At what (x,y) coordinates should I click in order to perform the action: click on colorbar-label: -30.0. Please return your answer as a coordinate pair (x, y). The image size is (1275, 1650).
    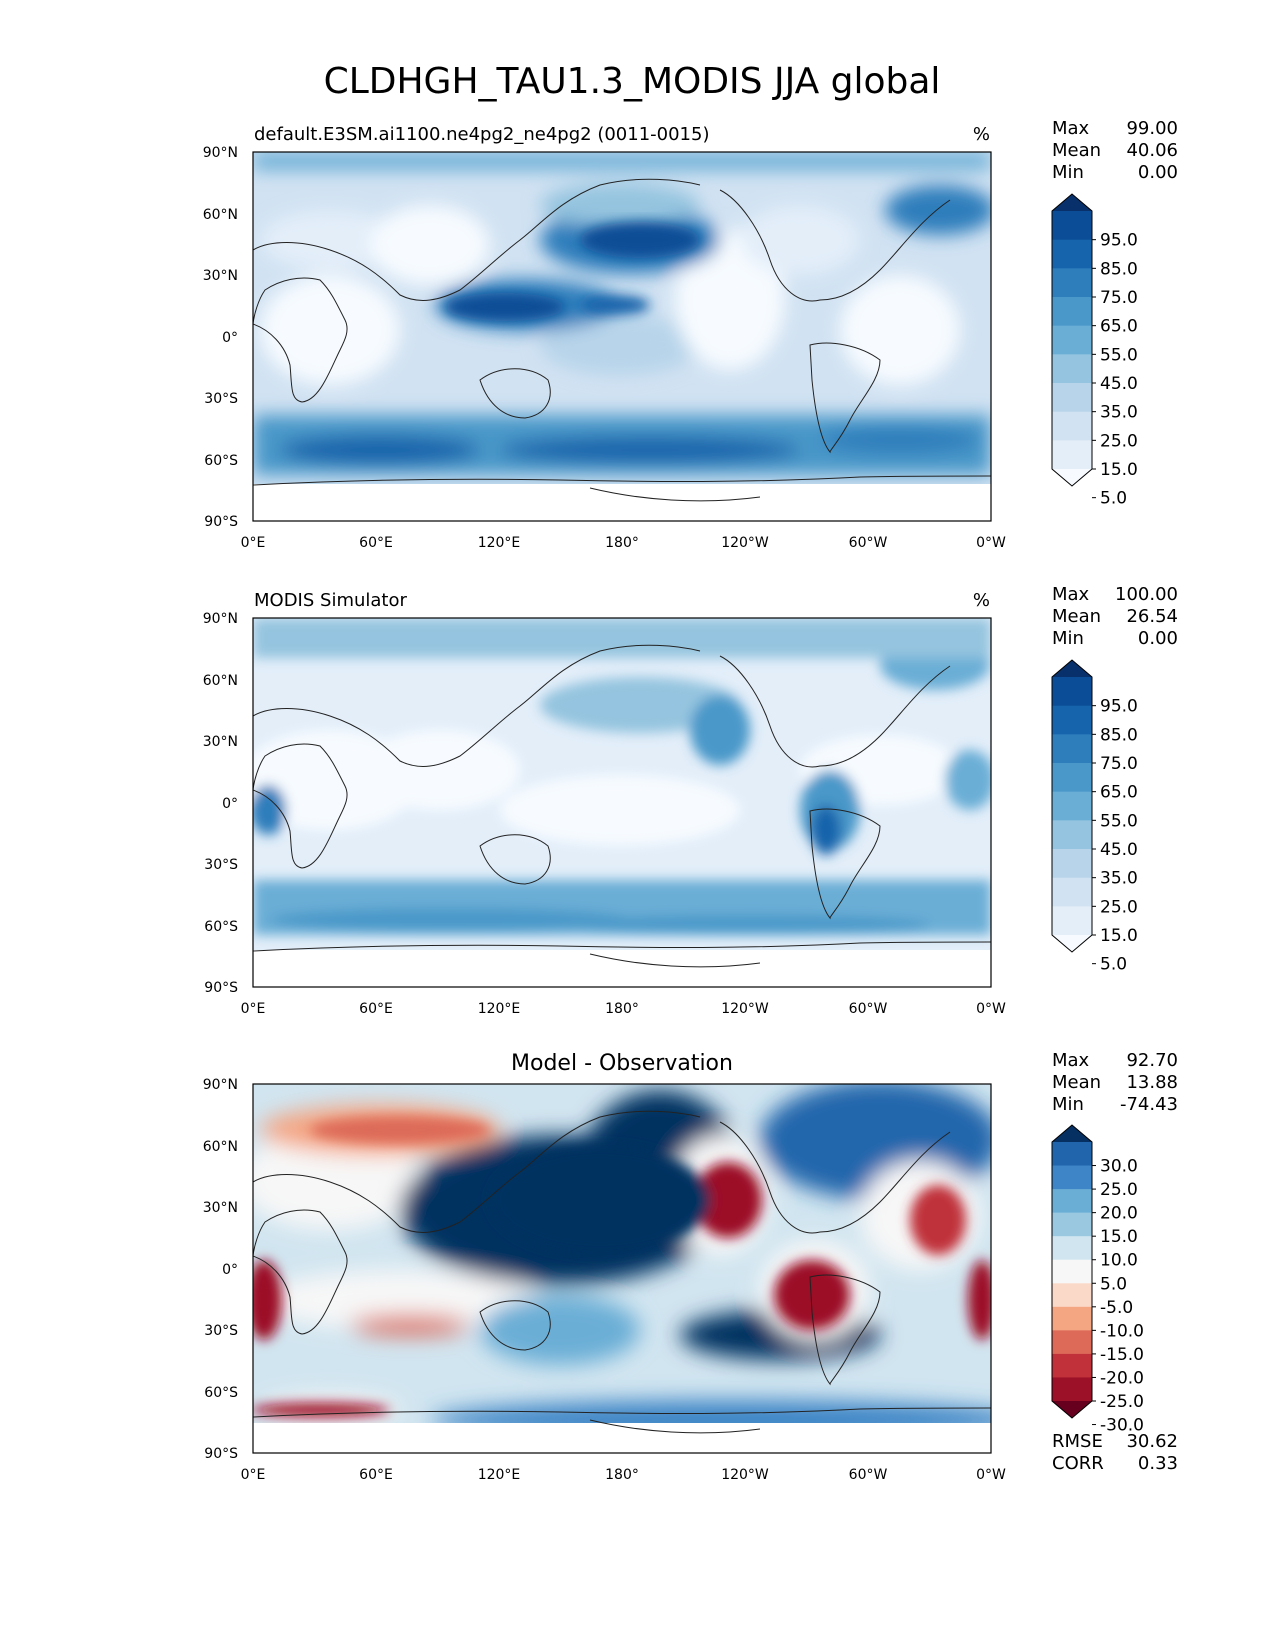
    Looking at the image, I should click on (1122, 1426).